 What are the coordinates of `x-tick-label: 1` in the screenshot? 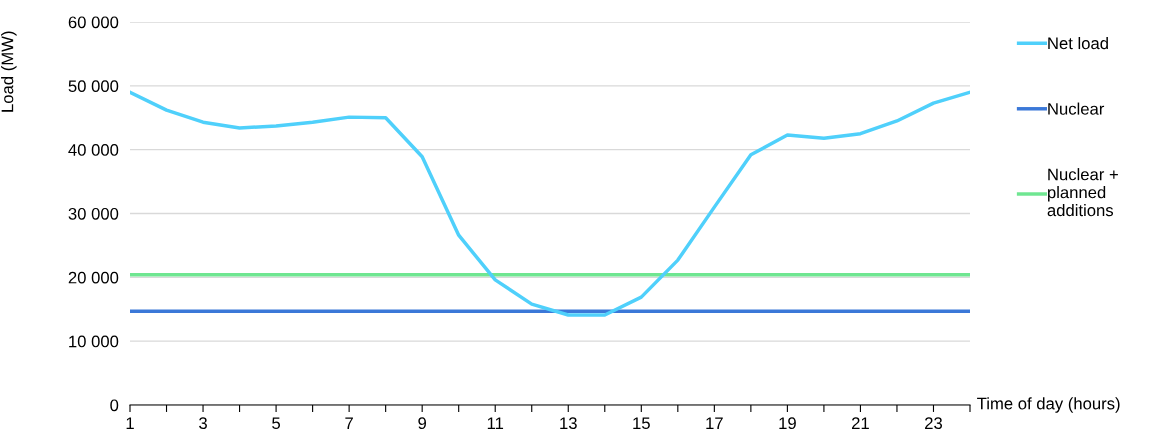 It's located at (130, 423).